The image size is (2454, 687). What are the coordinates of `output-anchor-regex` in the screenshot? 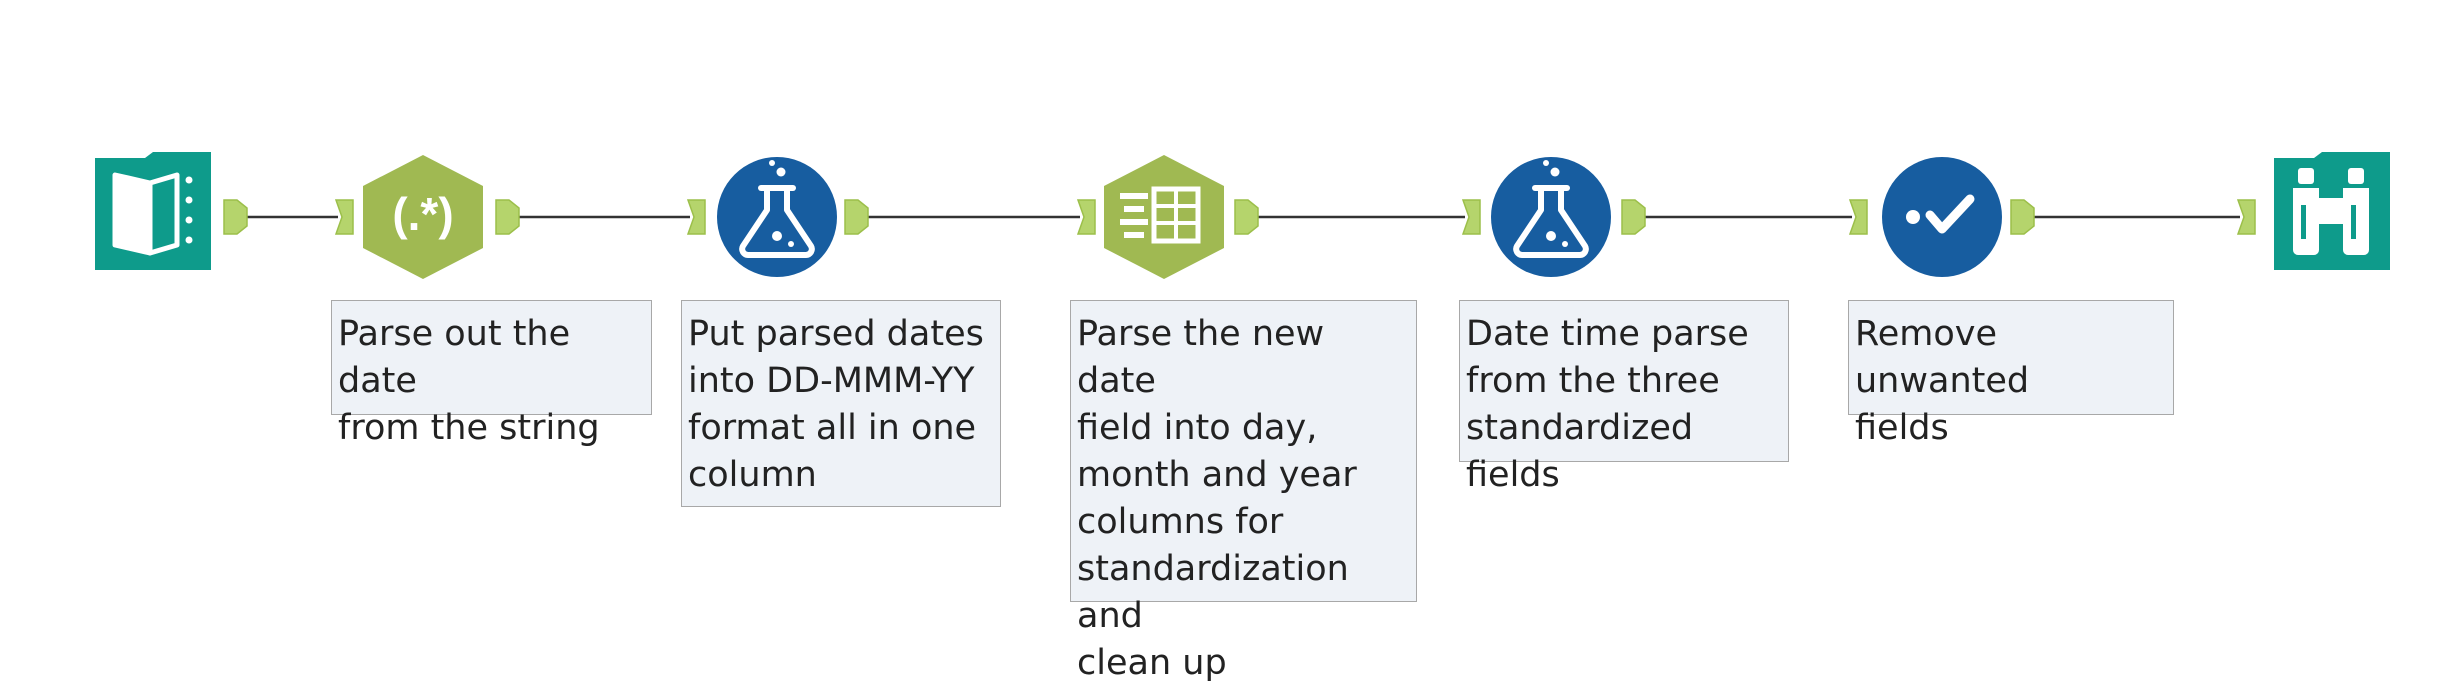 It's located at (507, 217).